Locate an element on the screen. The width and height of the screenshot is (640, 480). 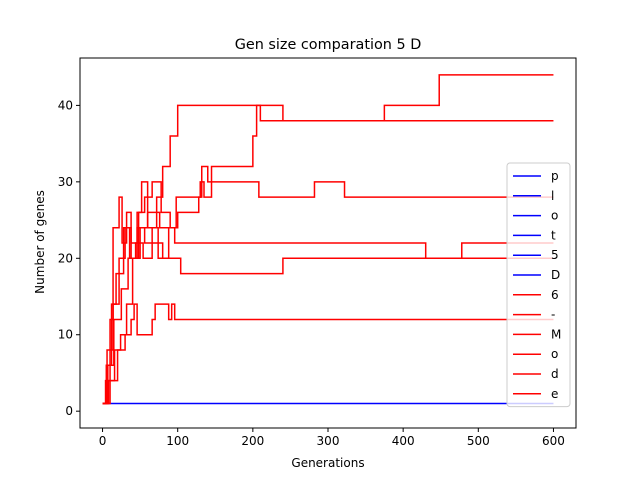
legend-label-2: o is located at coordinates (554, 216).